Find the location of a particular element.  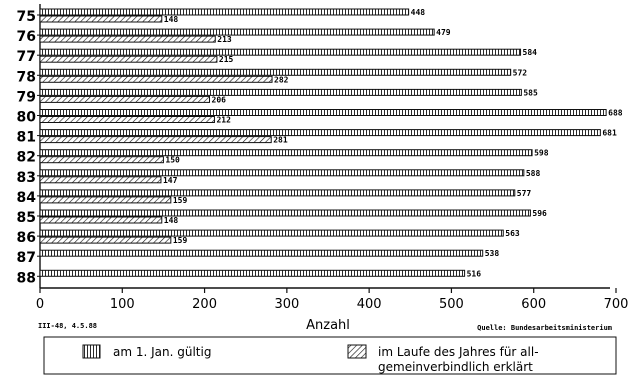

y-category-label: 77 is located at coordinates (26, 57).